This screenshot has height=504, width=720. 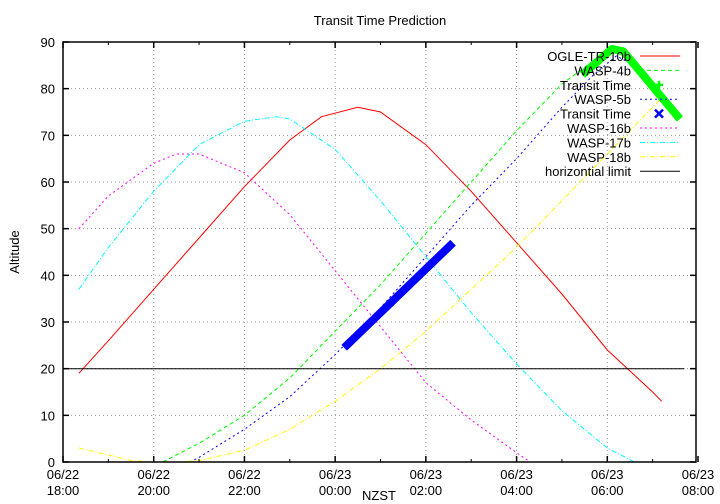 I want to click on transit-wasp-5b, so click(x=398, y=295).